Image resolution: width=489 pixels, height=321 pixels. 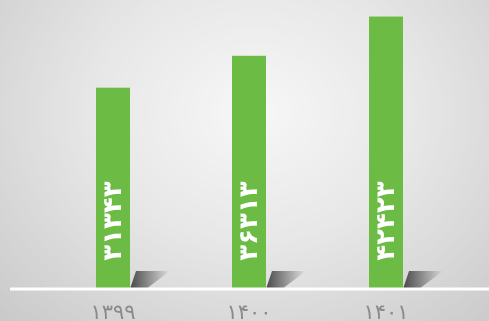 What do you see at coordinates (112, 310) in the screenshot?
I see `x-tick-label: ۱۳۹۹` at bounding box center [112, 310].